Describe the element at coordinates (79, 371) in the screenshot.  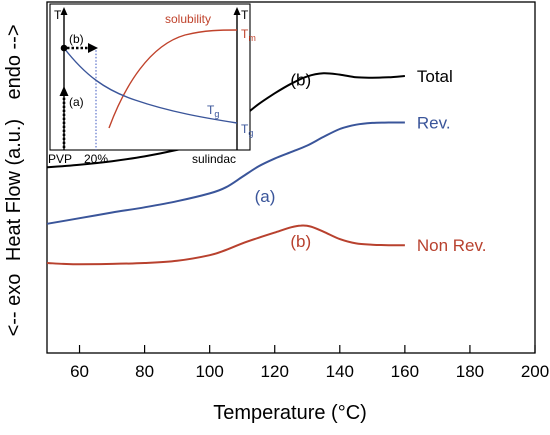
I see `x-tick-label-60: 60` at that location.